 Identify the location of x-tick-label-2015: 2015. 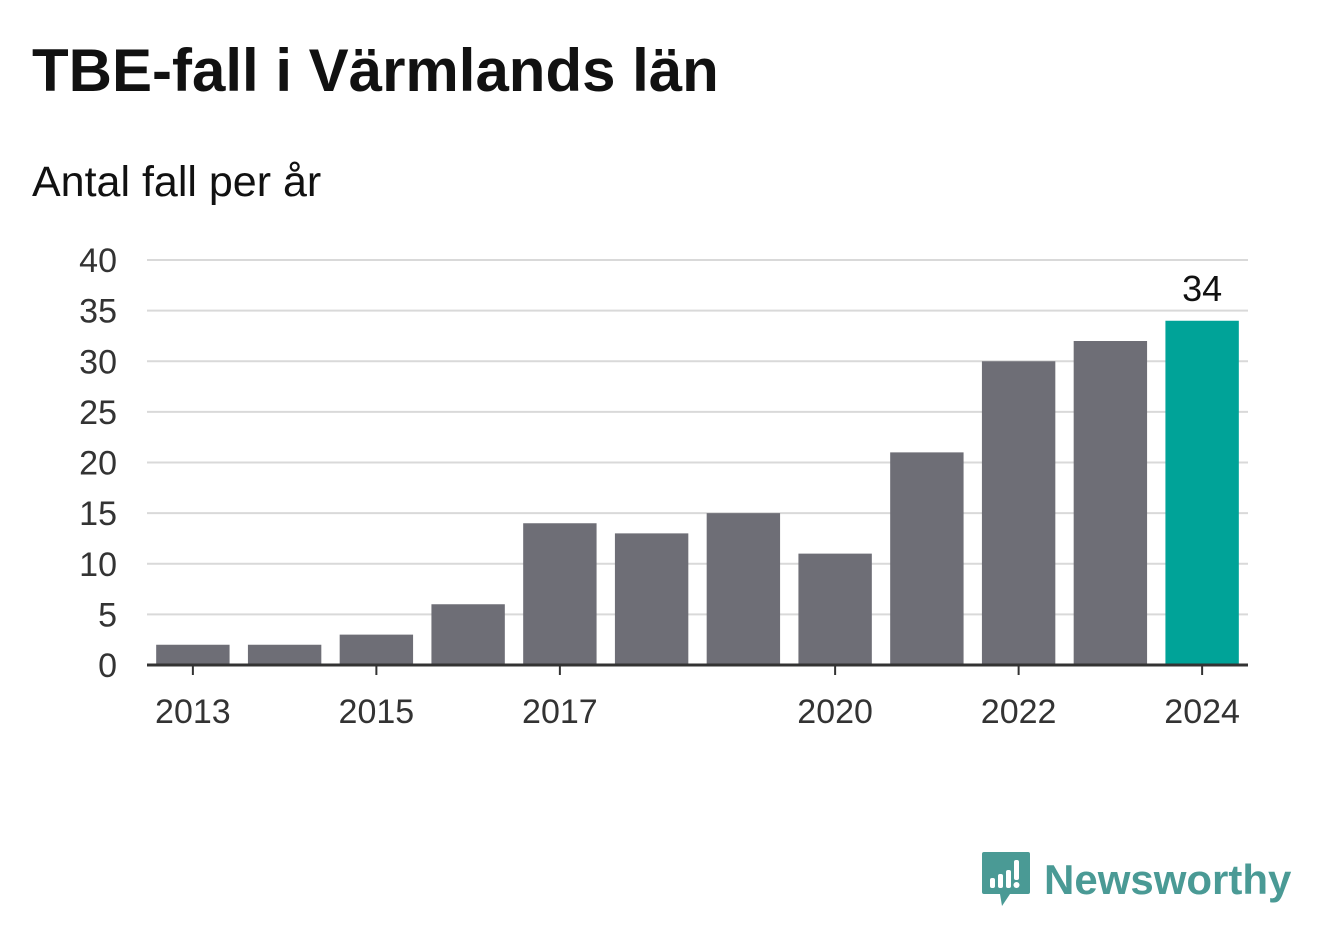
(377, 712).